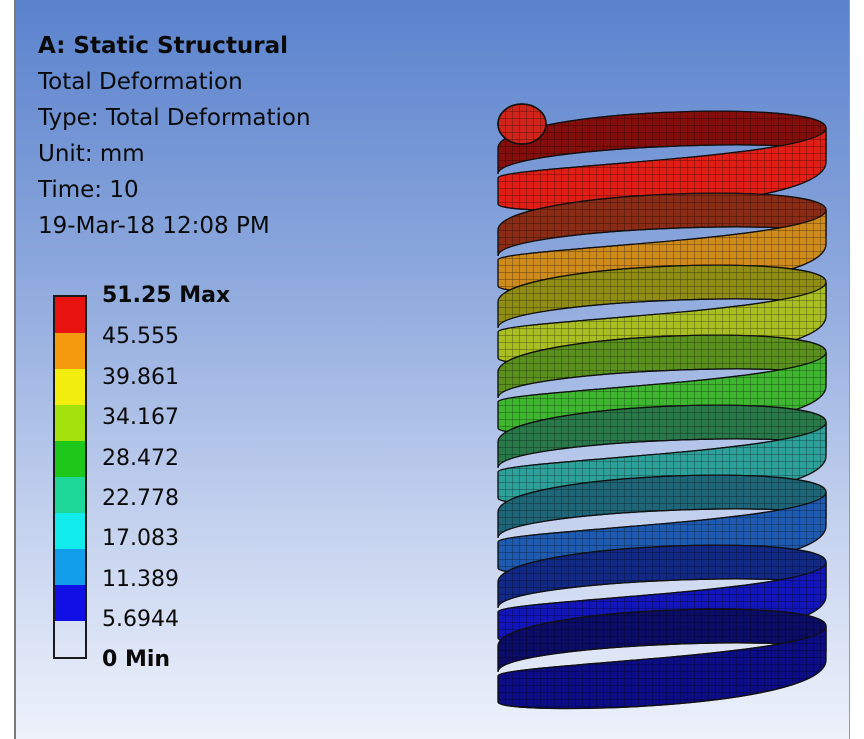 This screenshot has height=739, width=864. What do you see at coordinates (140, 619) in the screenshot?
I see `legend-label: 5.6944` at bounding box center [140, 619].